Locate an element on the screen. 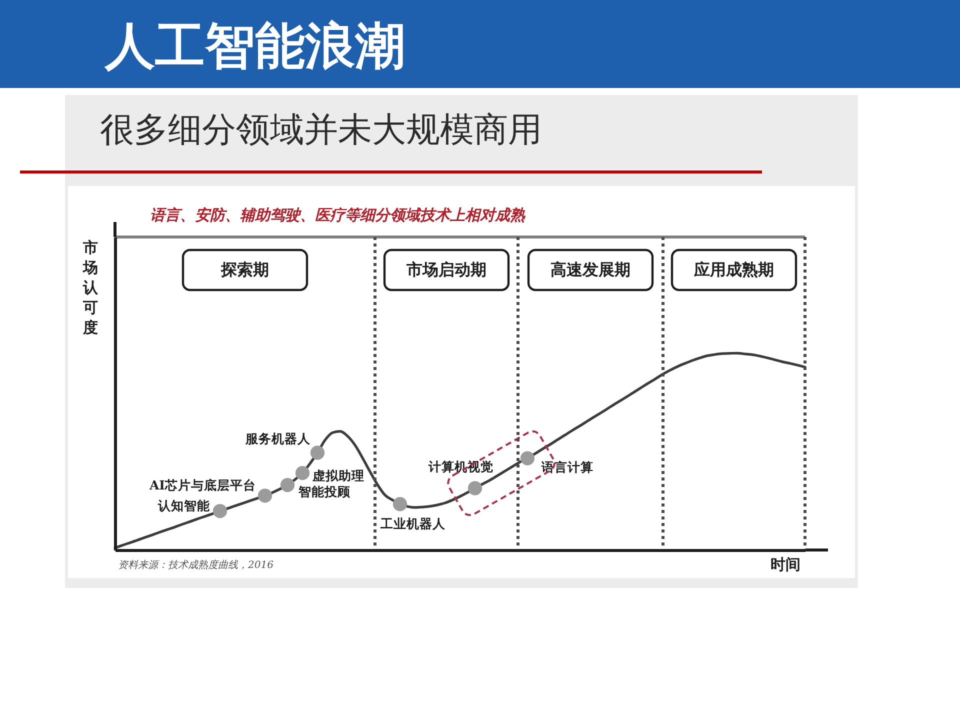 The width and height of the screenshot is (960, 720). text: 市场启动期 is located at coordinates (446, 269).